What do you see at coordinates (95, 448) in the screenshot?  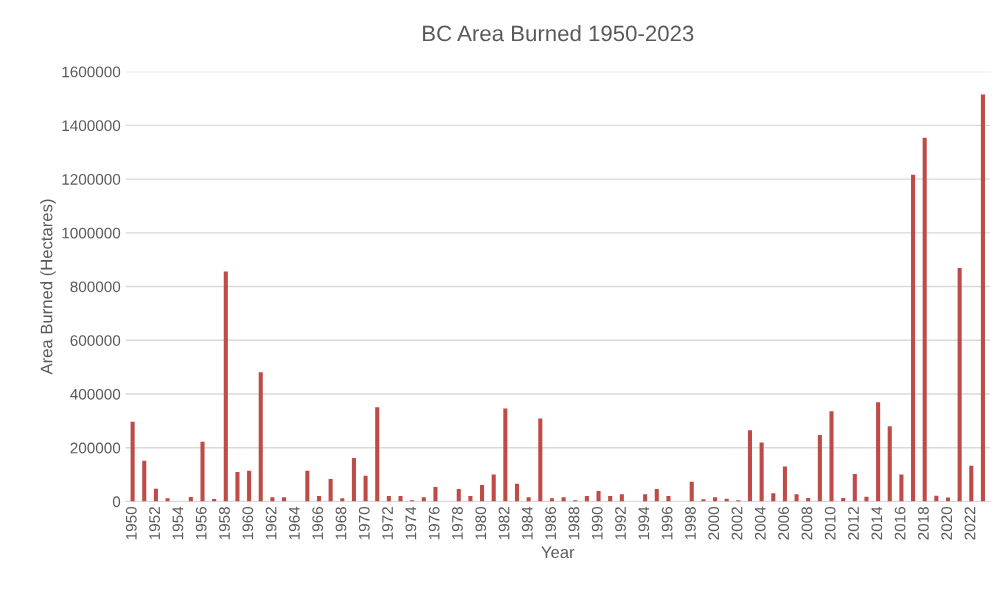 I see `y-tick-label: 200000` at bounding box center [95, 448].